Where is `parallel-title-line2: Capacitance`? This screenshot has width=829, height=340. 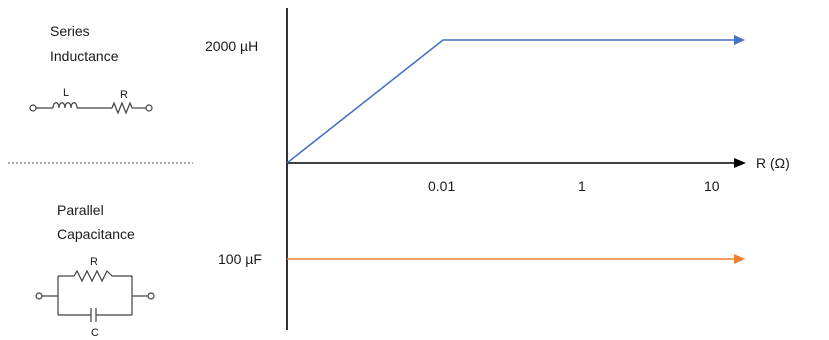 parallel-title-line2: Capacitance is located at coordinates (96, 234).